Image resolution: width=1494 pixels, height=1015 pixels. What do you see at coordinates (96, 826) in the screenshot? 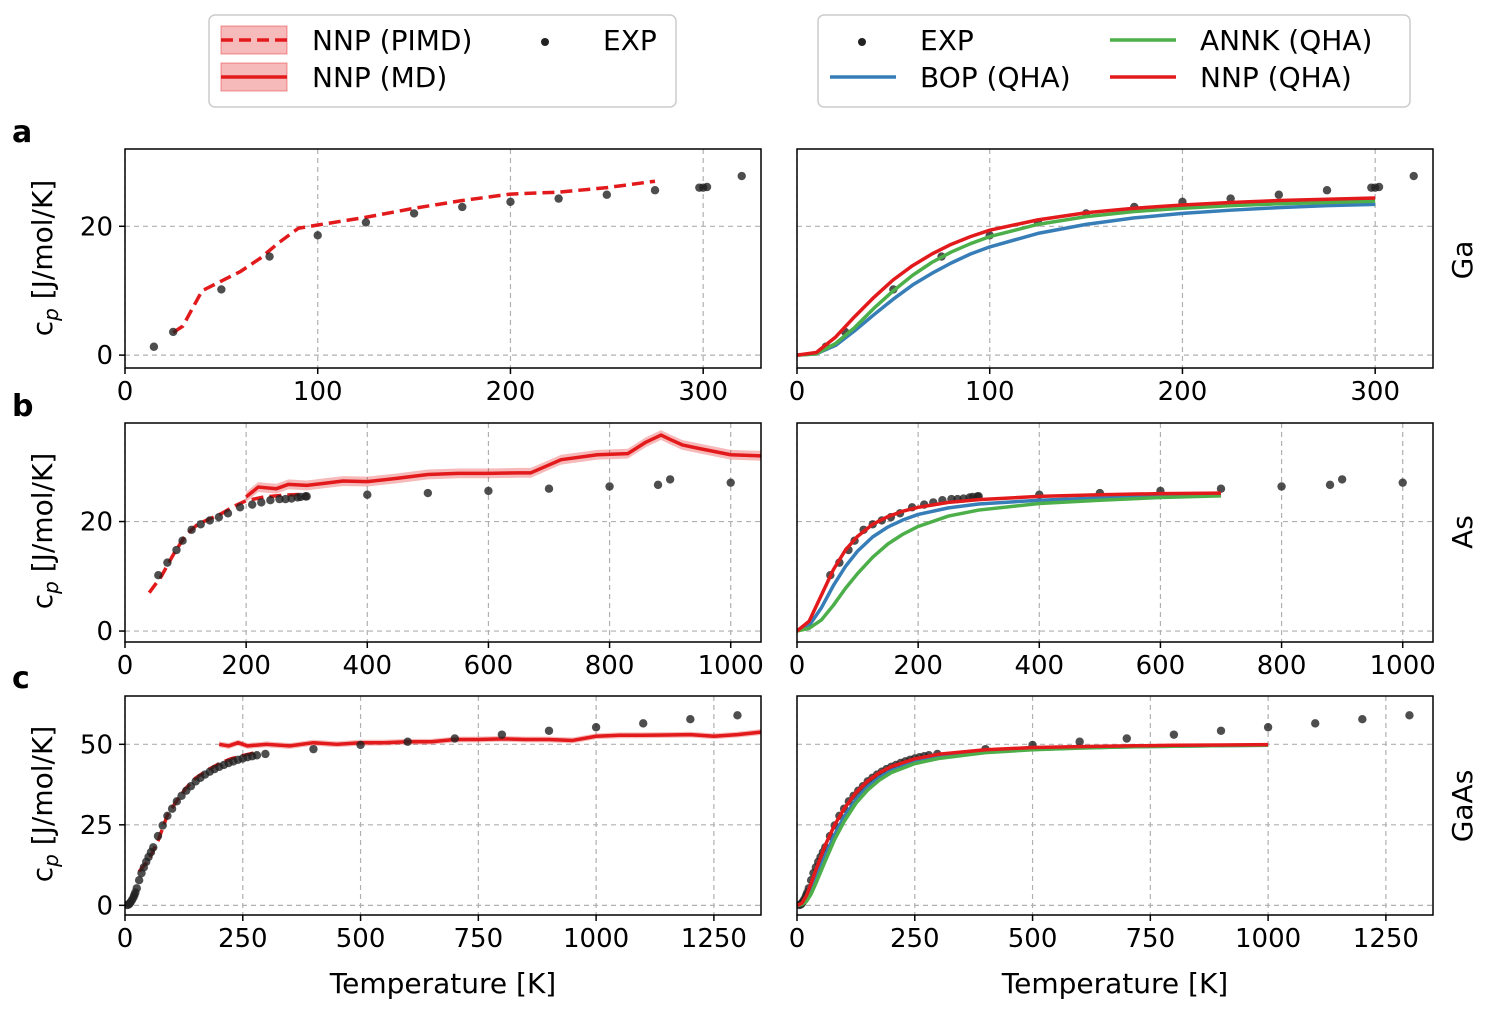
I see `y-tick-label: 25` at bounding box center [96, 826].